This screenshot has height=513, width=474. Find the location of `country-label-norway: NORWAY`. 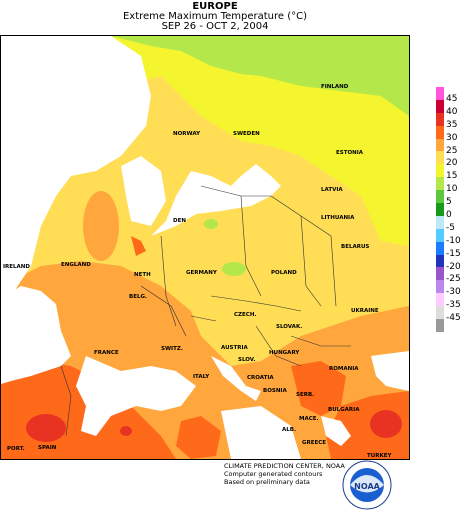

country-label-norway: NORWAY is located at coordinates (187, 134).